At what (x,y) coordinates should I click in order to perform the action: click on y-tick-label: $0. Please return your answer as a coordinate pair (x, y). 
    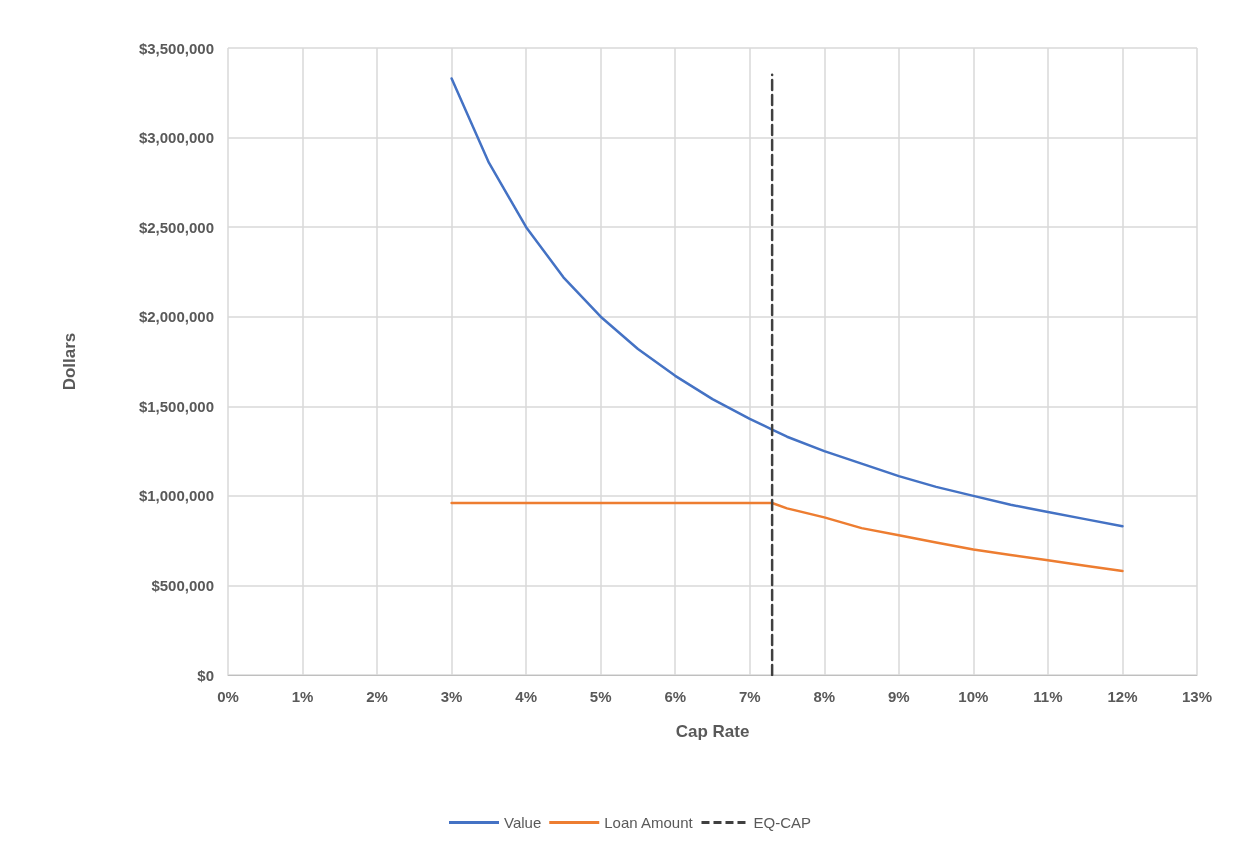
    Looking at the image, I should click on (205, 675).